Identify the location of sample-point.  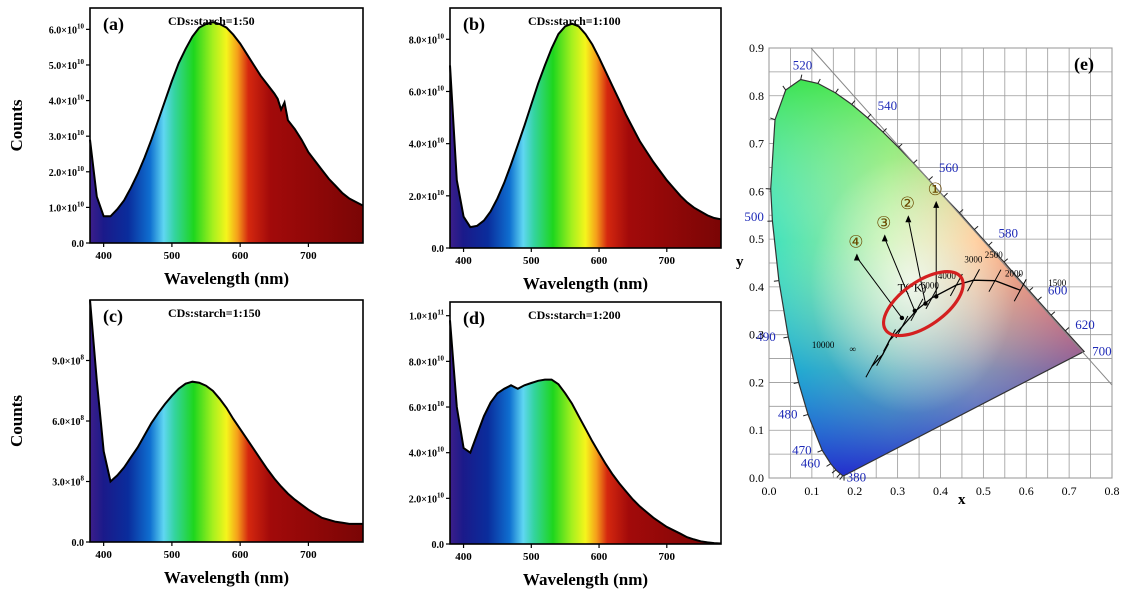
(925, 303).